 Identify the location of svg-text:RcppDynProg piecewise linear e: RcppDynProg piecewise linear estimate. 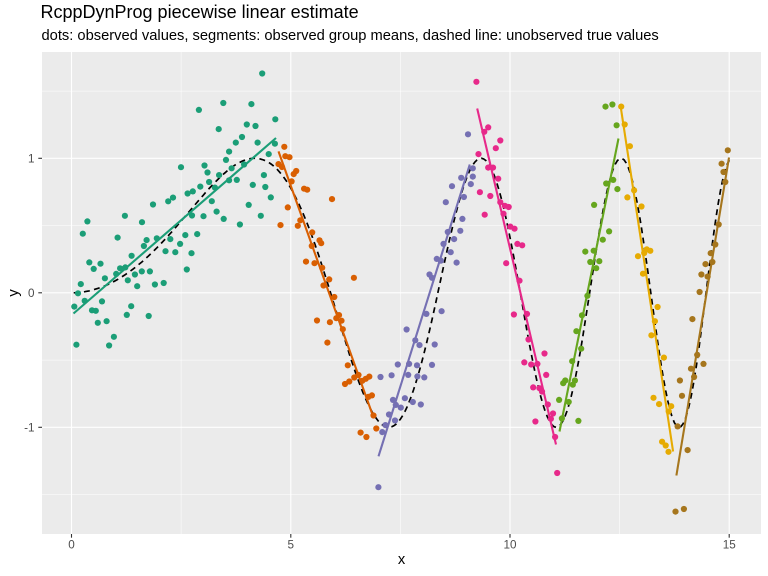
(200, 12).